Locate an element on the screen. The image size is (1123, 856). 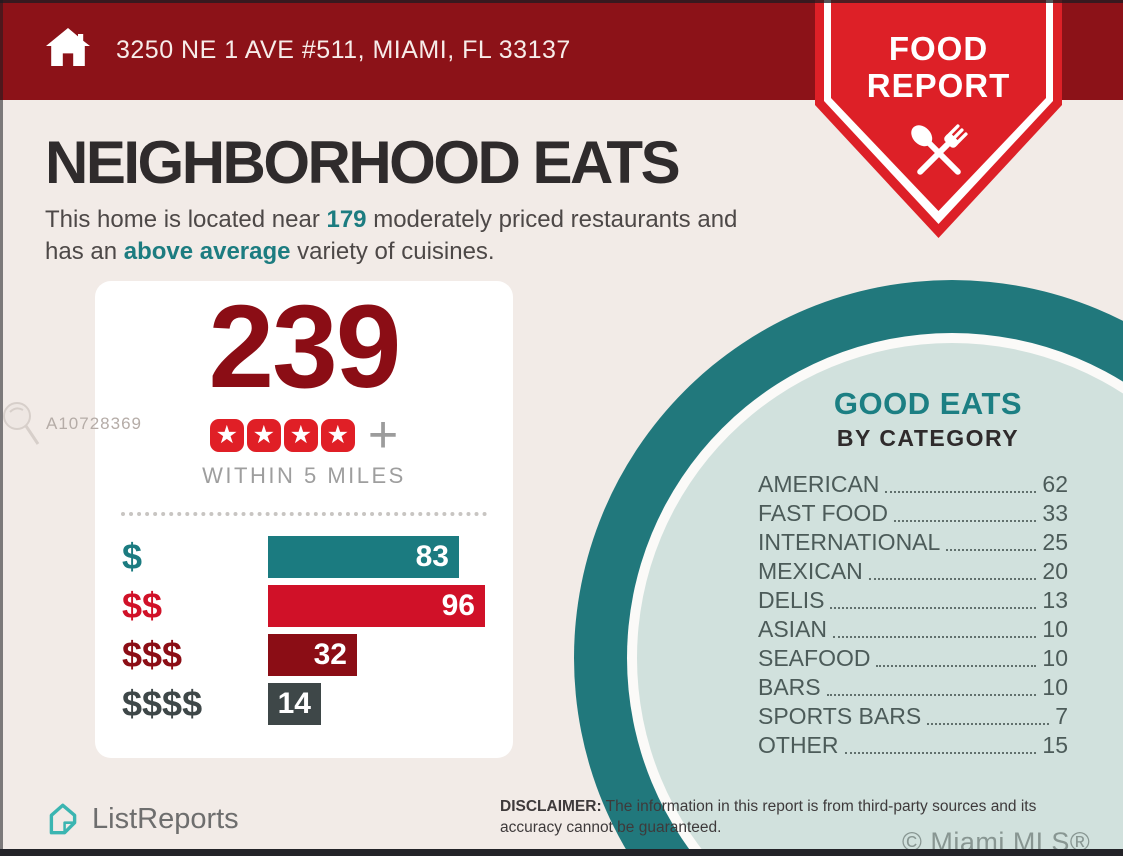
category-value: 20 is located at coordinates (1055, 571).